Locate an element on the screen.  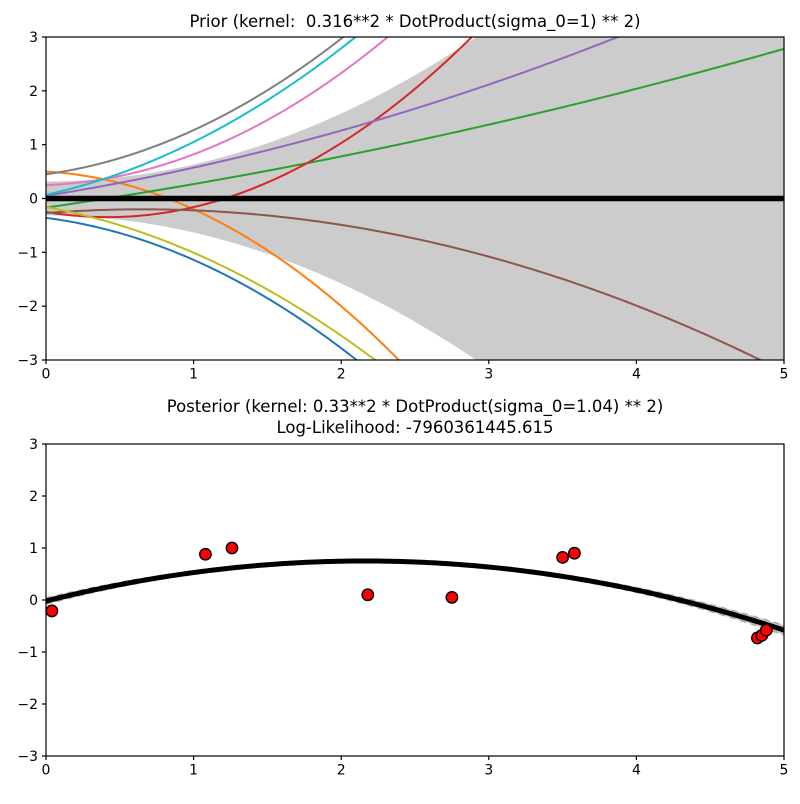
gp-prior-sample-4-curve is located at coordinates (260, 128).